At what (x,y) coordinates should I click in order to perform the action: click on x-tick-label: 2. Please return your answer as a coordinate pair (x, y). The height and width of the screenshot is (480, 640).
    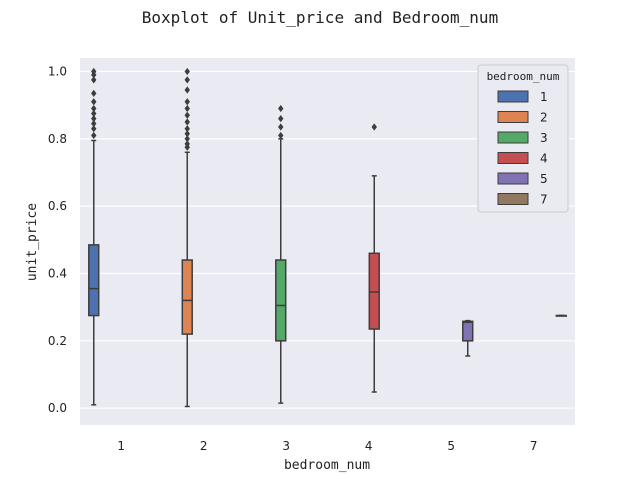
    Looking at the image, I should click on (204, 446).